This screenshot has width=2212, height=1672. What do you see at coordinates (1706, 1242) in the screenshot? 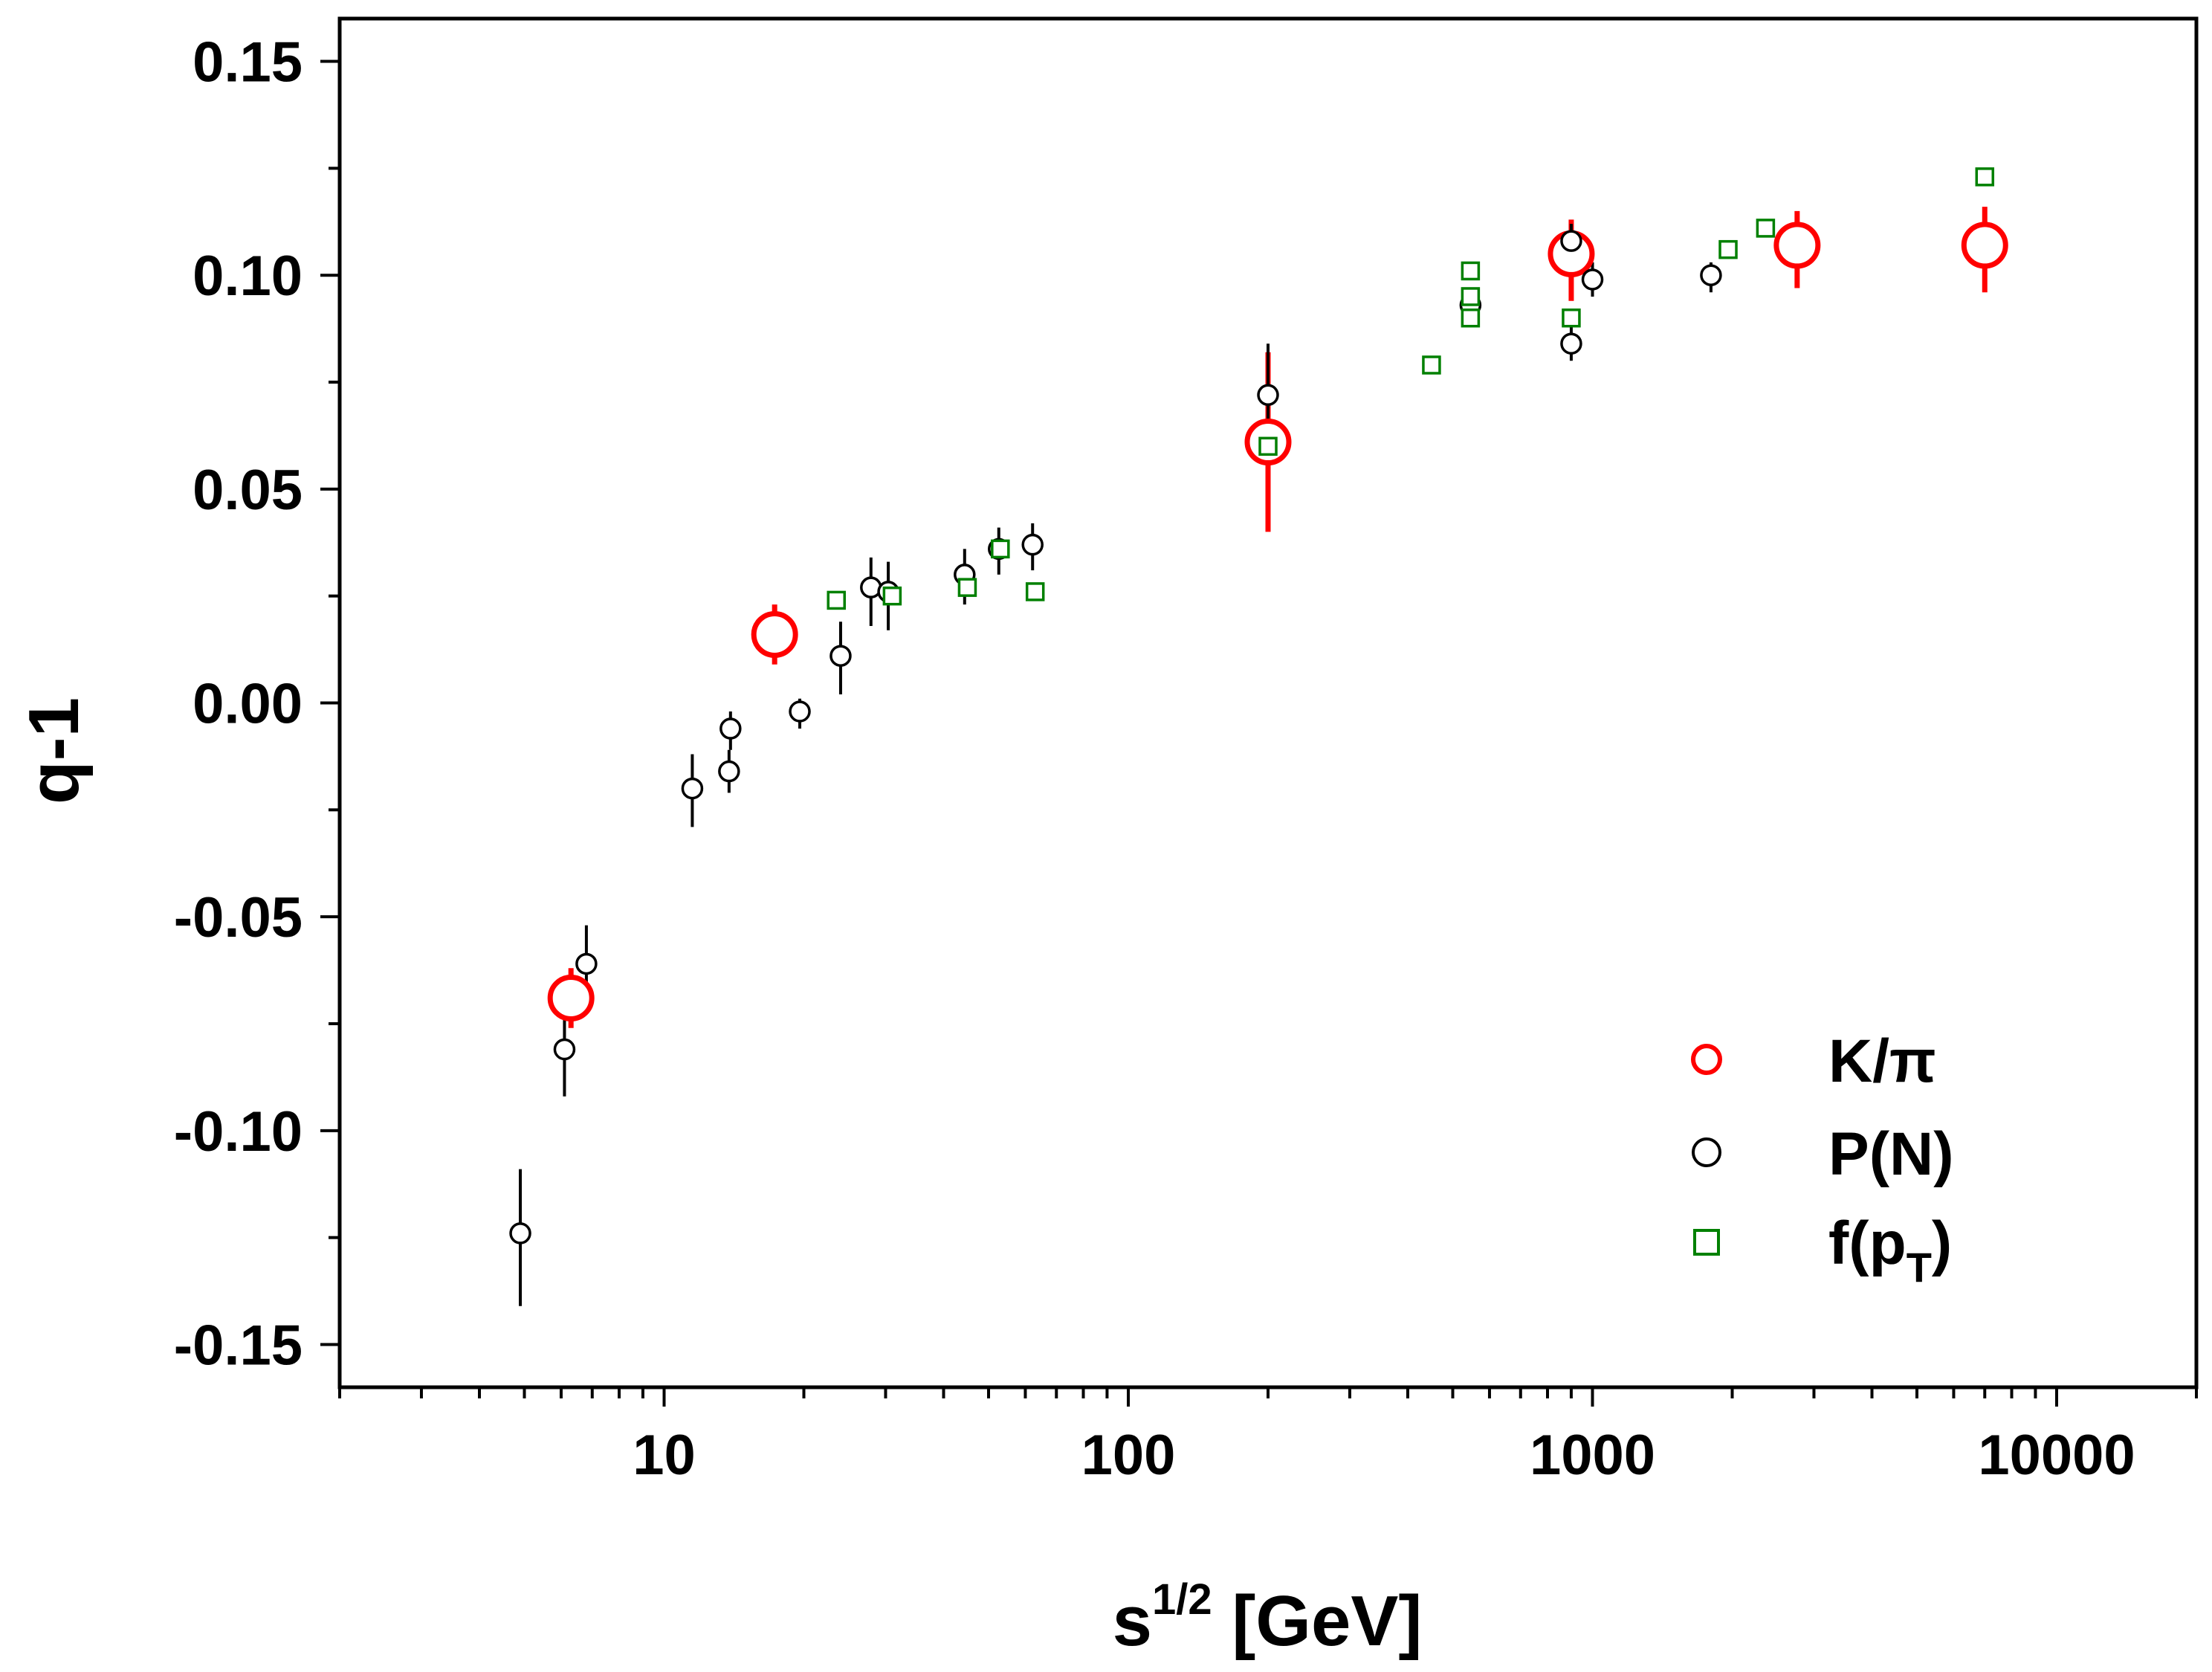
I see `legend-fpt-marker` at bounding box center [1706, 1242].